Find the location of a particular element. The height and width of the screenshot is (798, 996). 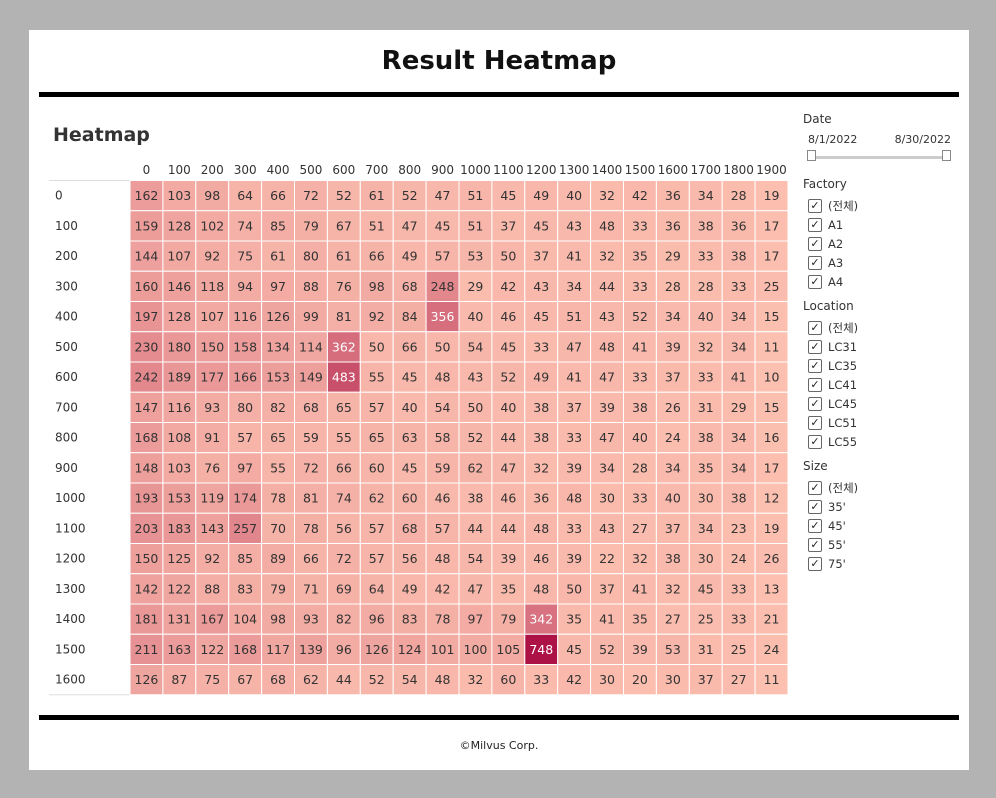

size-option: ✓ (전체) is located at coordinates (883, 487).